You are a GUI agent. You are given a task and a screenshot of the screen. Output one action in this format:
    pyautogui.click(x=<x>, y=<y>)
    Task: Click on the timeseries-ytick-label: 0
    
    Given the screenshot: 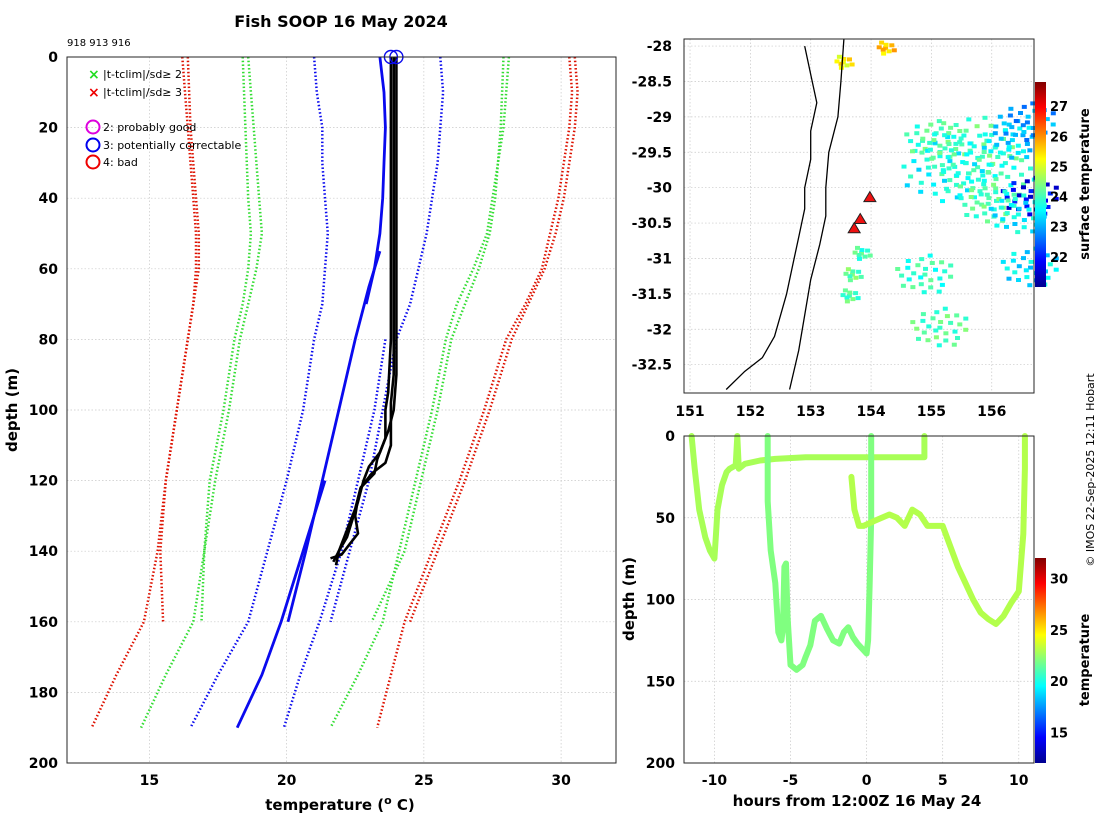 What is the action you would take?
    pyautogui.click(x=670, y=437)
    